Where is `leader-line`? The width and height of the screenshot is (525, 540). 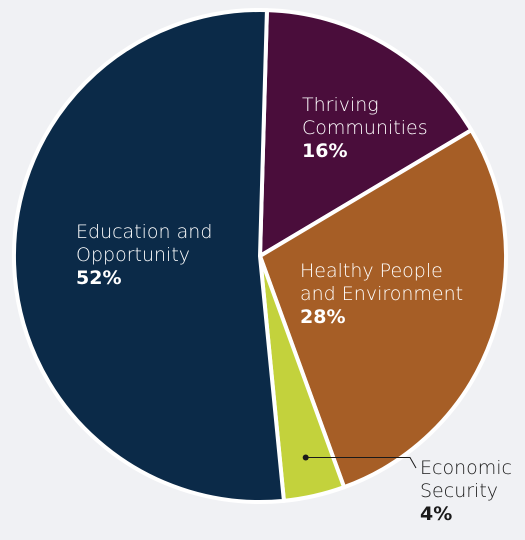 leader-line is located at coordinates (361, 463).